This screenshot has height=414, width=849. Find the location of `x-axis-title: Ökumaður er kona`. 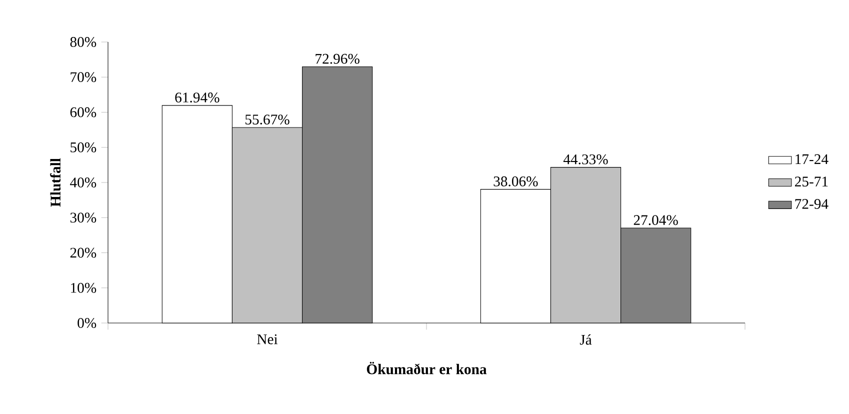

x-axis-title: Ökumaður er kona is located at coordinates (426, 368).